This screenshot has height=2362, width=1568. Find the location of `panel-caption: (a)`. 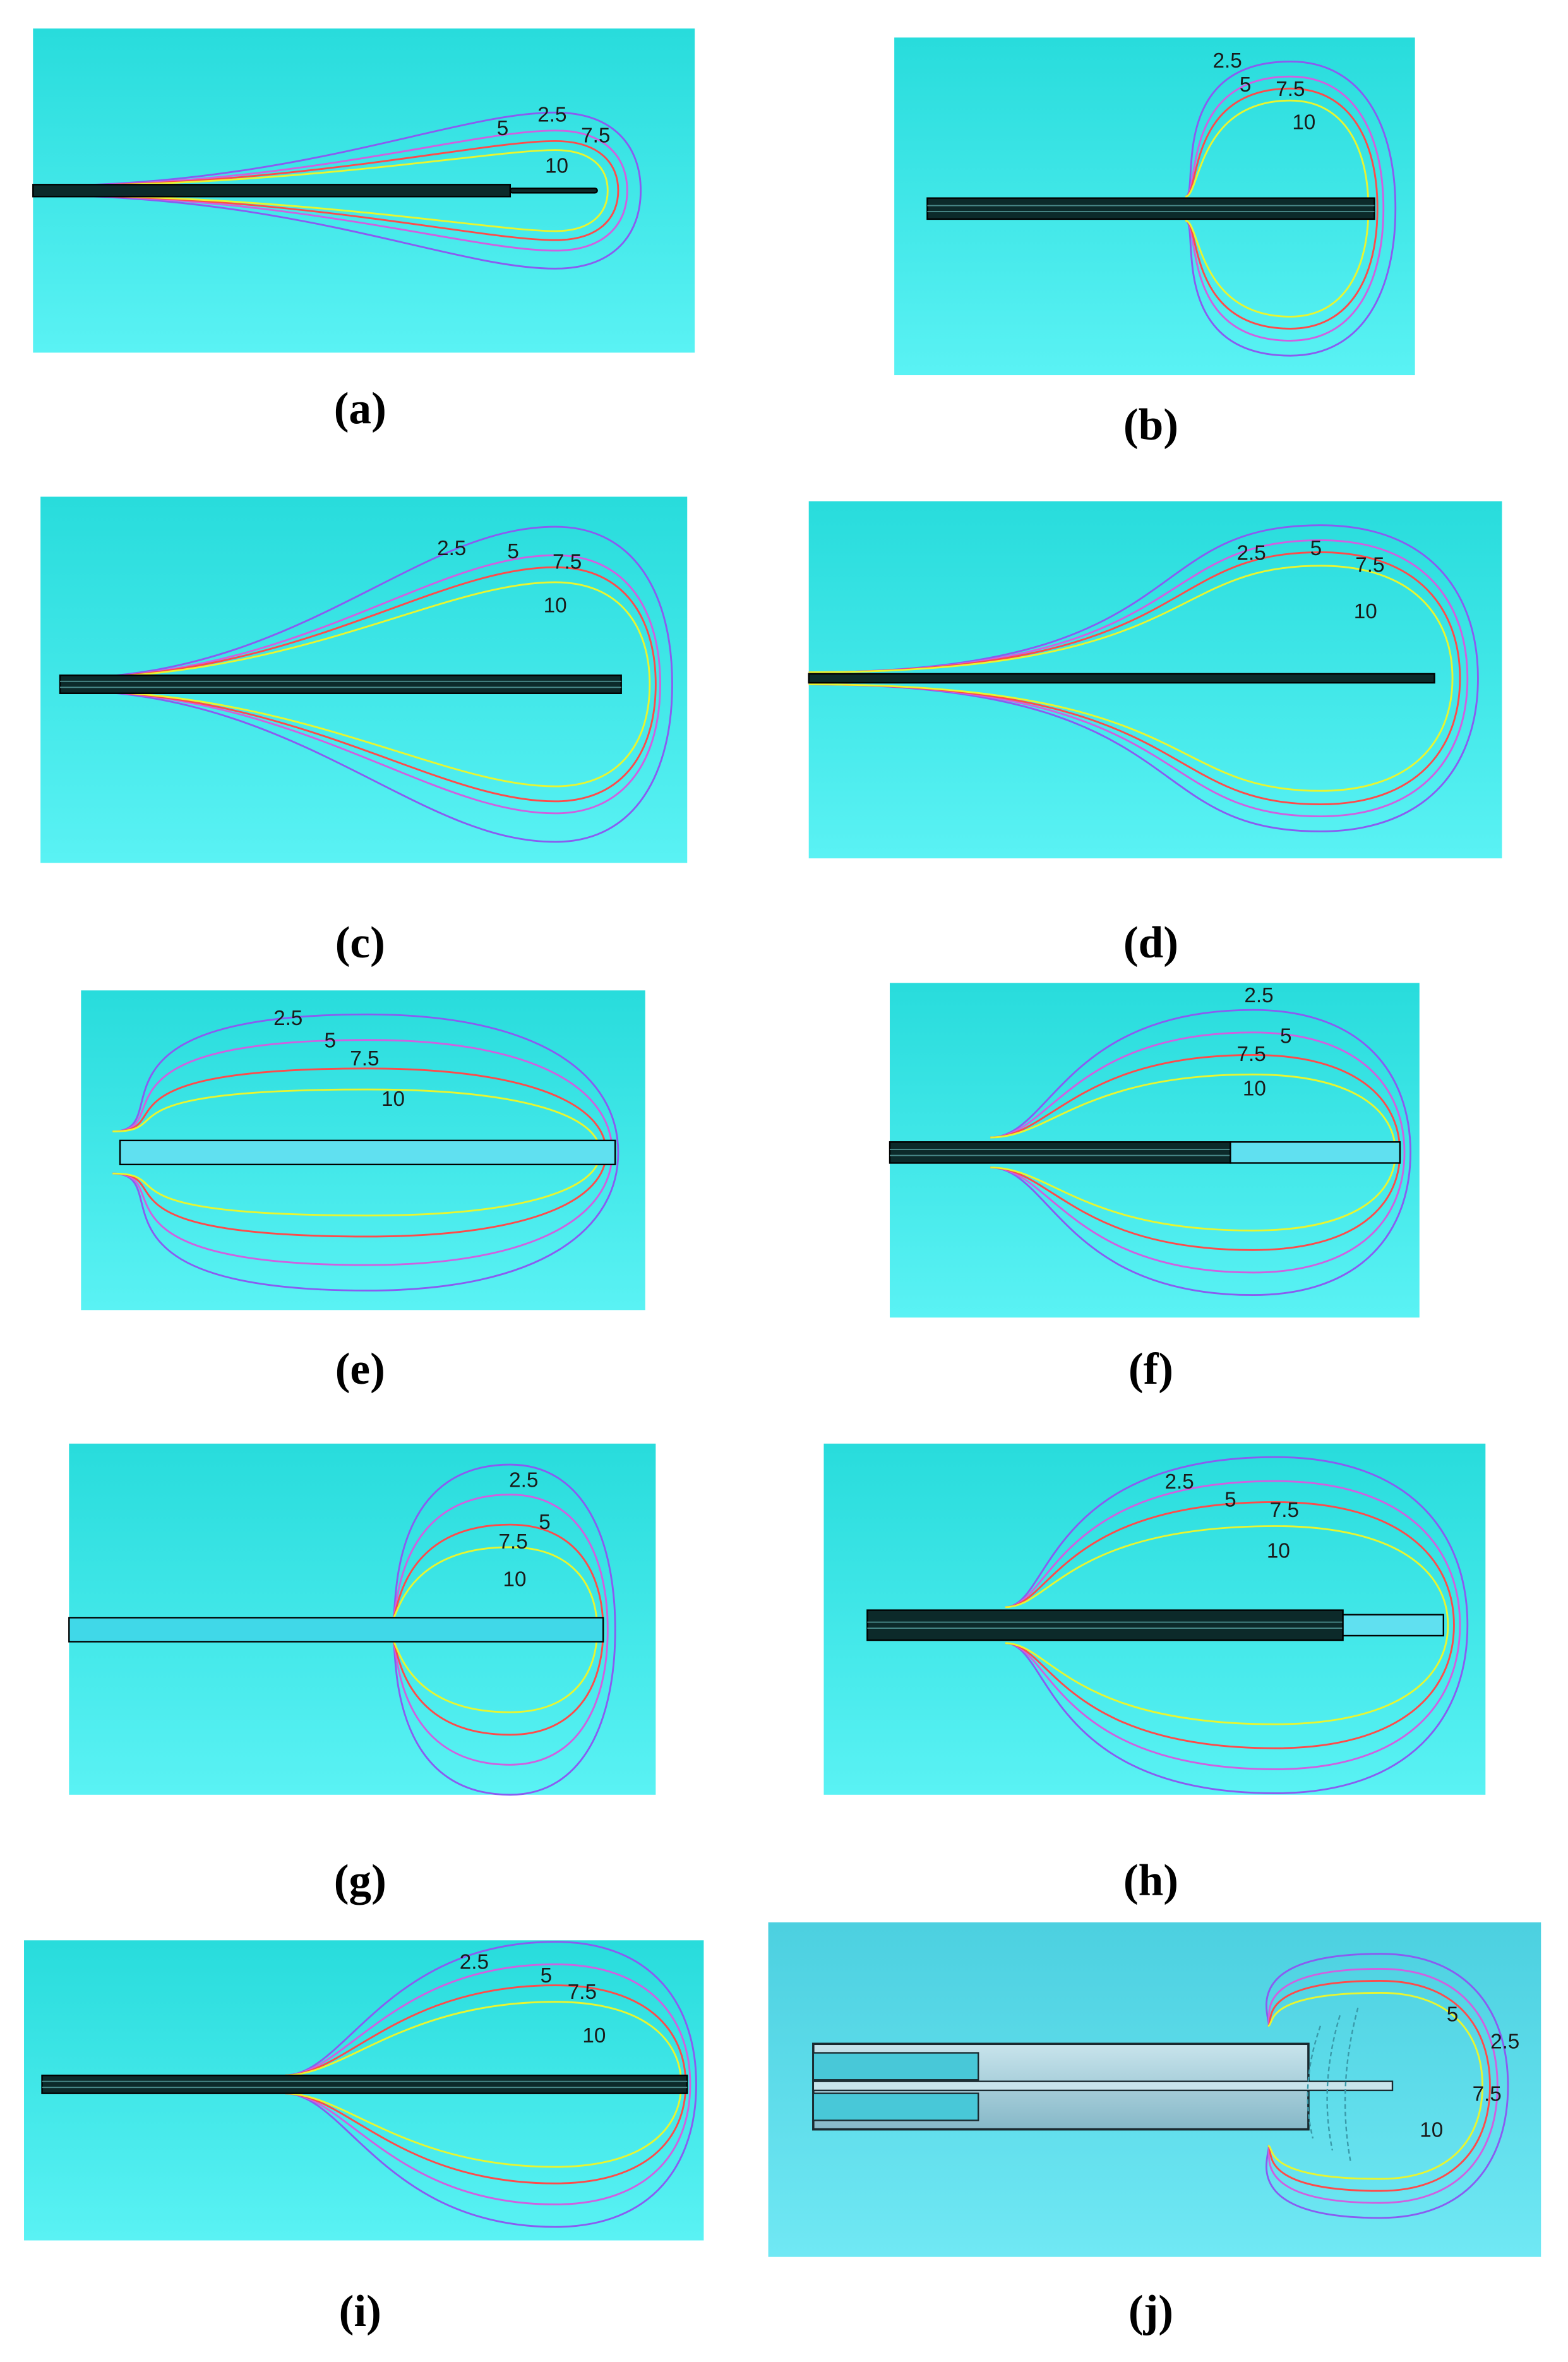

panel-caption: (a) is located at coordinates (360, 408).